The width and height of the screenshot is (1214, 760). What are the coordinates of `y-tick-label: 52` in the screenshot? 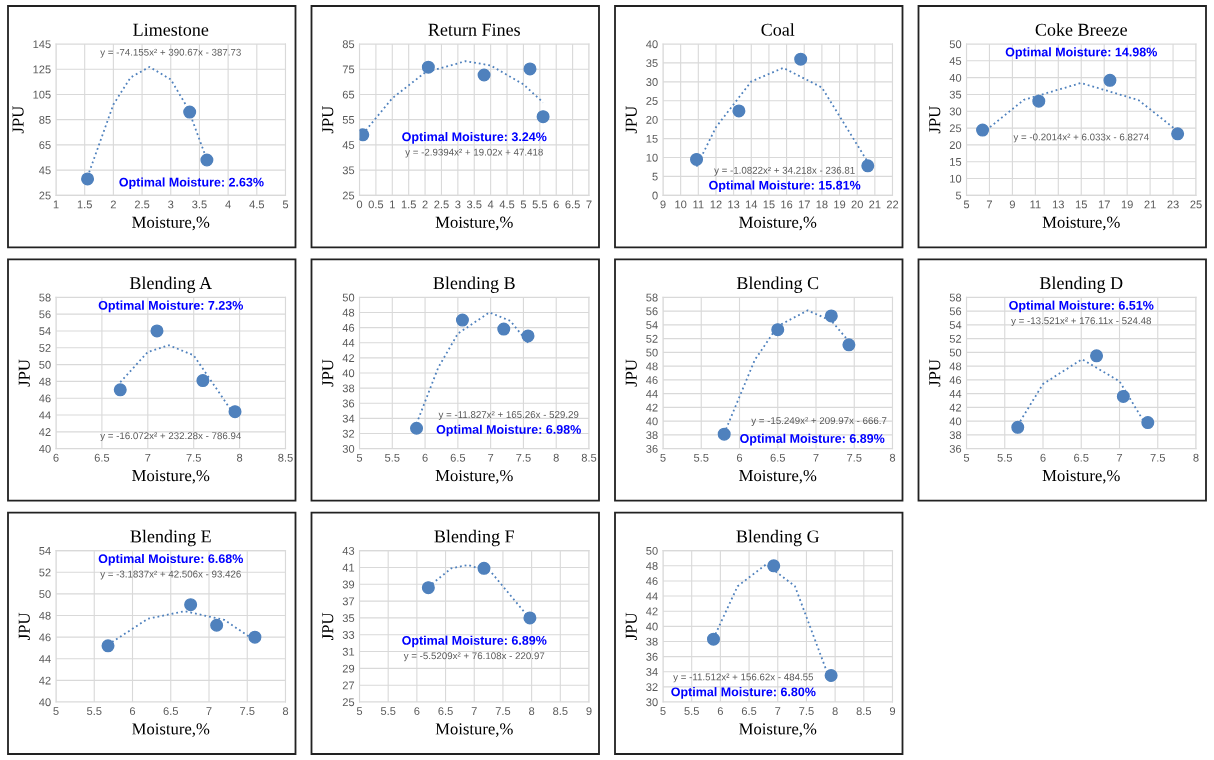 It's located at (45, 348).